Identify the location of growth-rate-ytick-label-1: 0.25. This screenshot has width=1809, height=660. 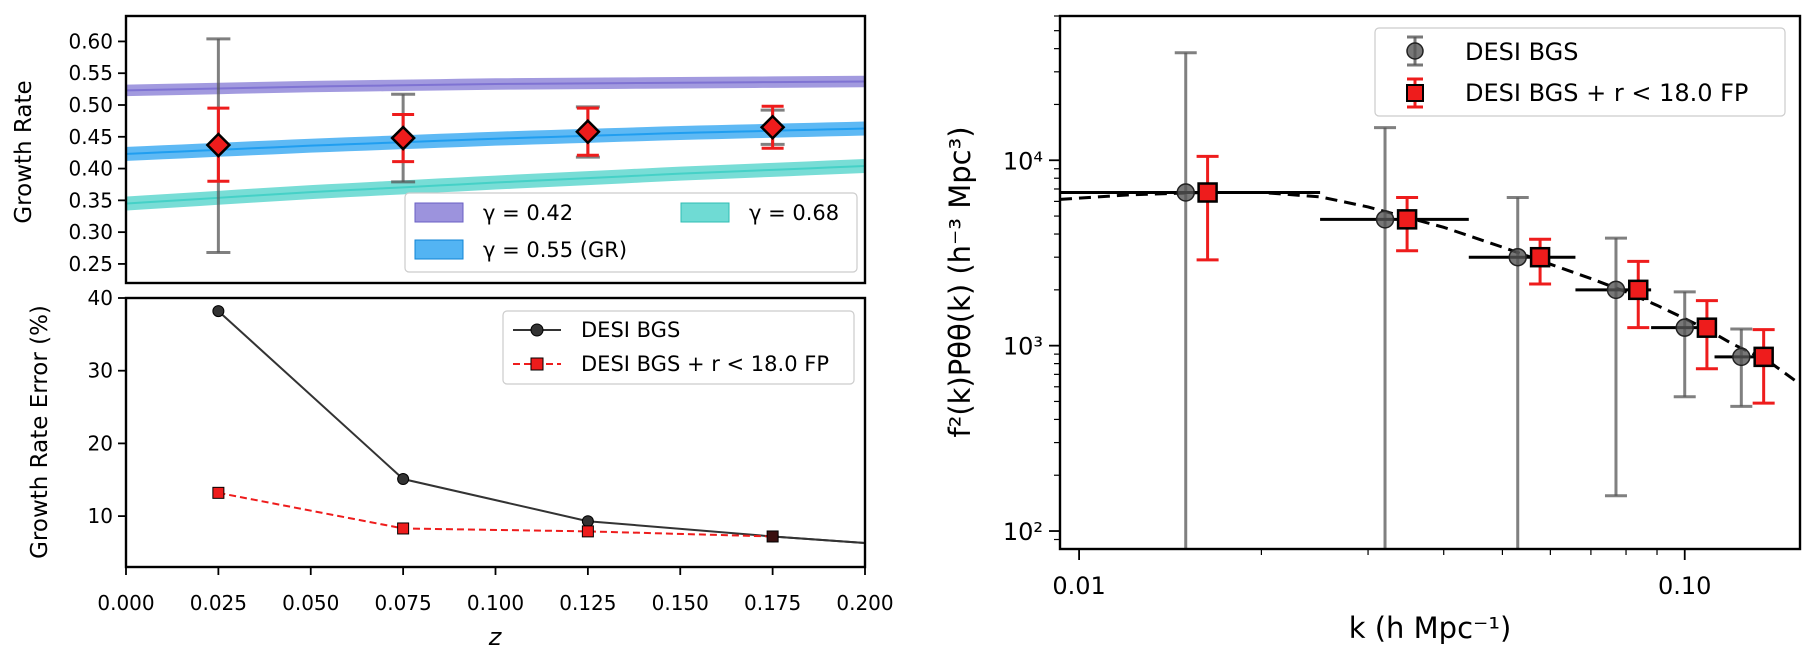
(90, 264).